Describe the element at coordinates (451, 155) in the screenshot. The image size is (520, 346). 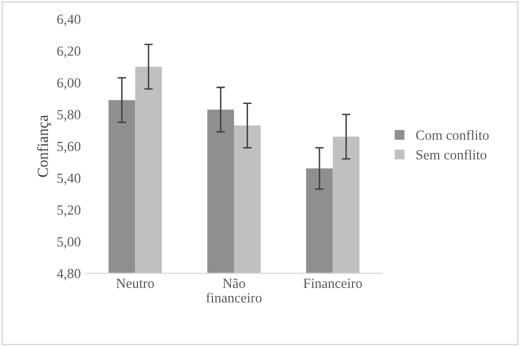
I see `legend-label: Sem conflito` at that location.